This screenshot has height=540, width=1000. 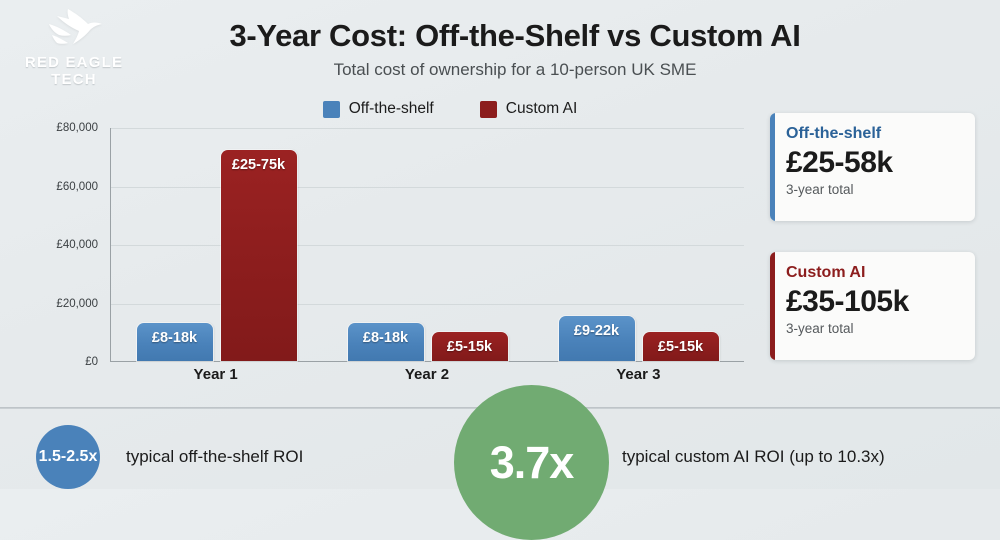 What do you see at coordinates (216, 244) in the screenshot?
I see `bar-group-year-1: £8-18k £25-75k` at bounding box center [216, 244].